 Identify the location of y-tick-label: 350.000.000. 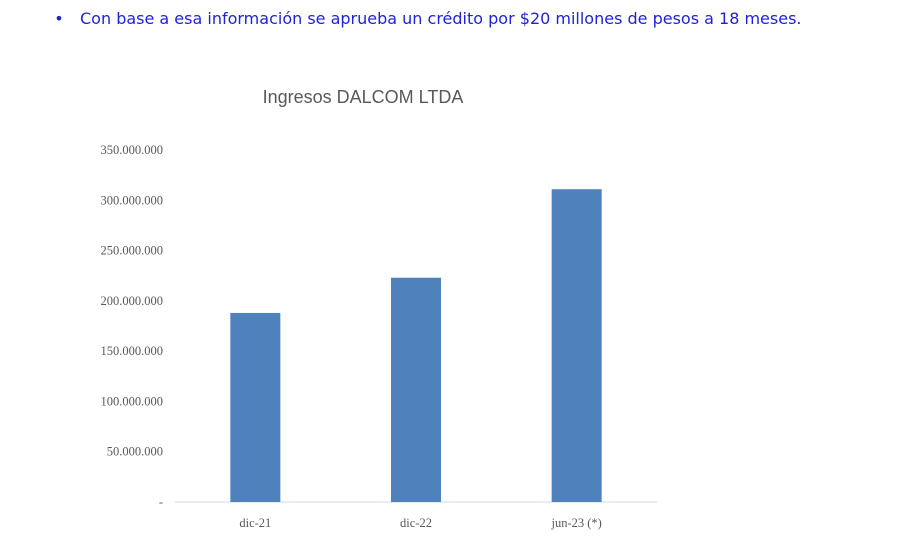
(132, 150).